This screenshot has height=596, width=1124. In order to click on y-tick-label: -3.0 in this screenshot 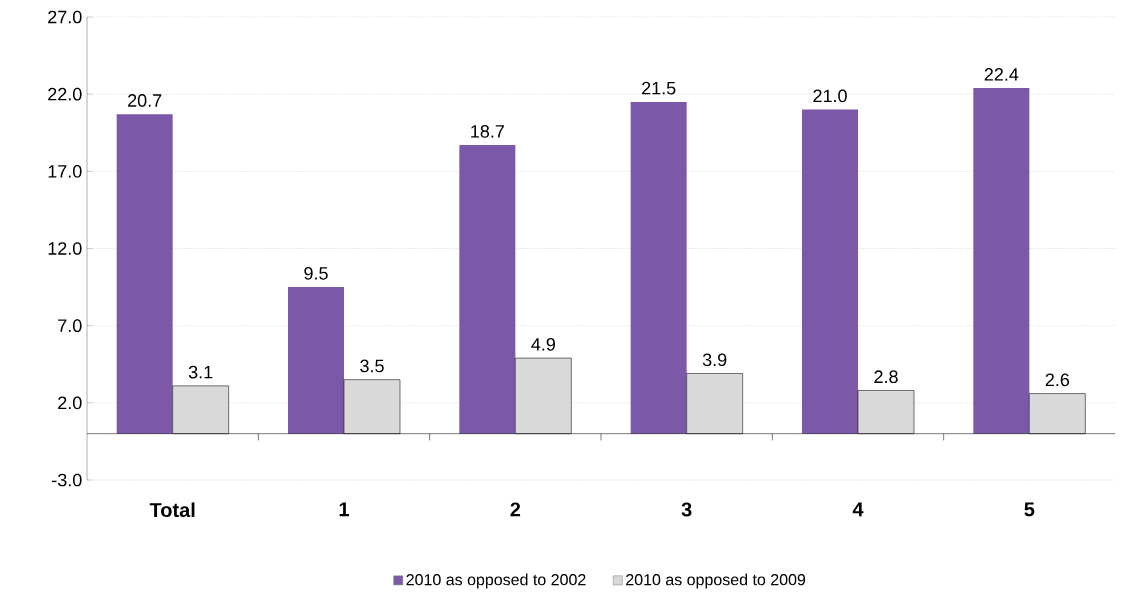, I will do `click(67, 480)`.